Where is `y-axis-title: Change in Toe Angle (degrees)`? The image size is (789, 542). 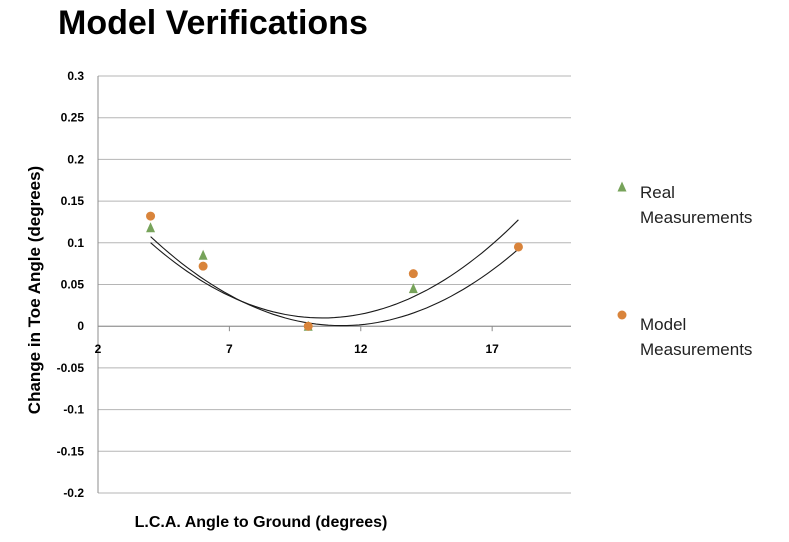 y-axis-title: Change in Toe Angle (degrees) is located at coordinates (34, 290).